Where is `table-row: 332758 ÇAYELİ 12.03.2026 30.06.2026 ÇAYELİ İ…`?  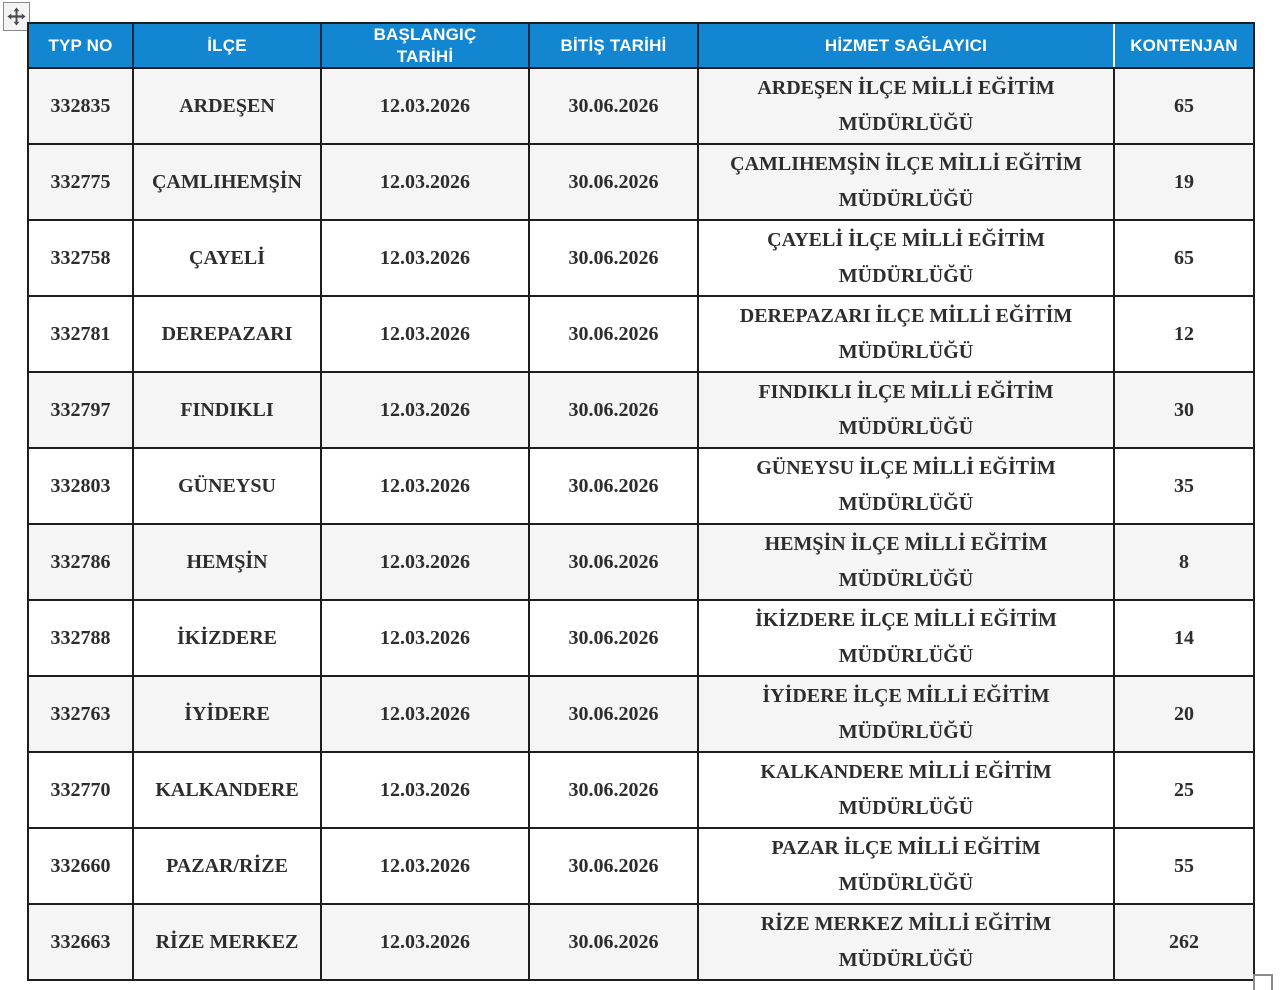 table-row: 332758 ÇAYELİ 12.03.2026 30.06.2026 ÇAYELİ İ… is located at coordinates (641, 258).